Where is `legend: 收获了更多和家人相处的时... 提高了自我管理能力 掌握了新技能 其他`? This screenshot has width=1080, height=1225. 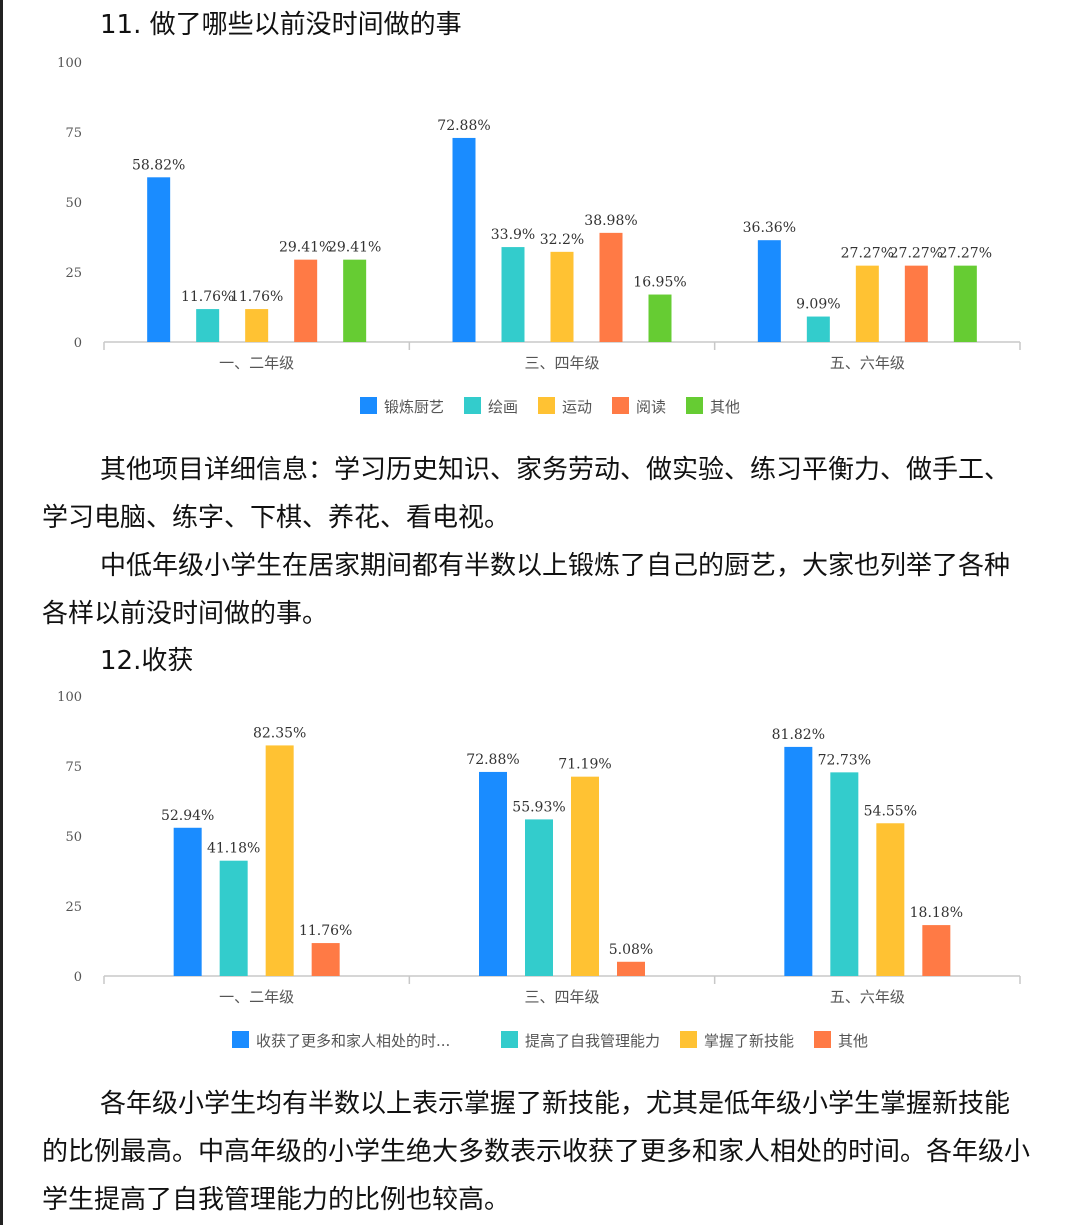
legend: 收获了更多和家人相处的时... 提高了自我管理能力 掌握了新技能 其他 is located at coordinates (550, 1040).